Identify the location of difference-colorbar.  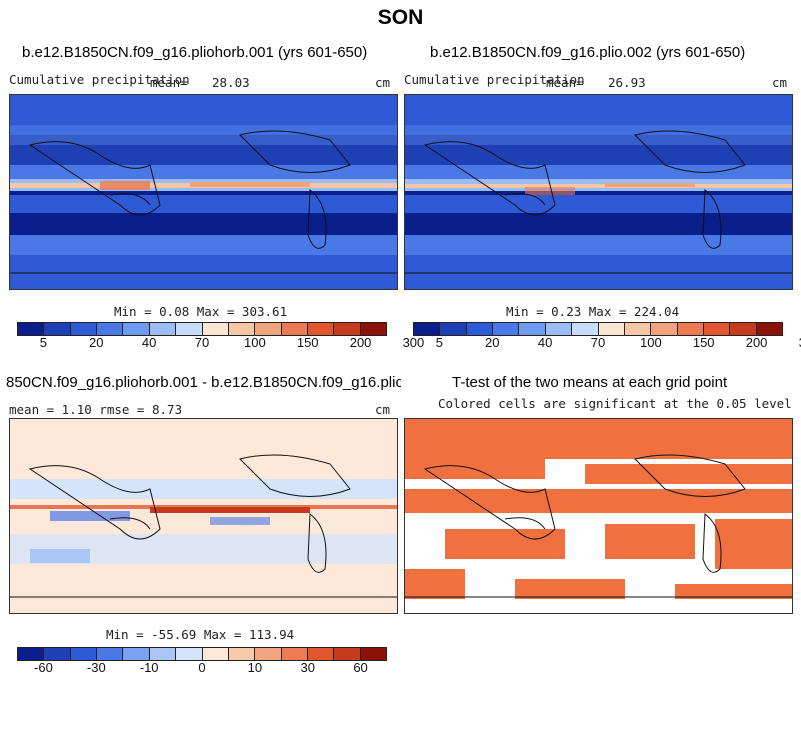
(202, 654).